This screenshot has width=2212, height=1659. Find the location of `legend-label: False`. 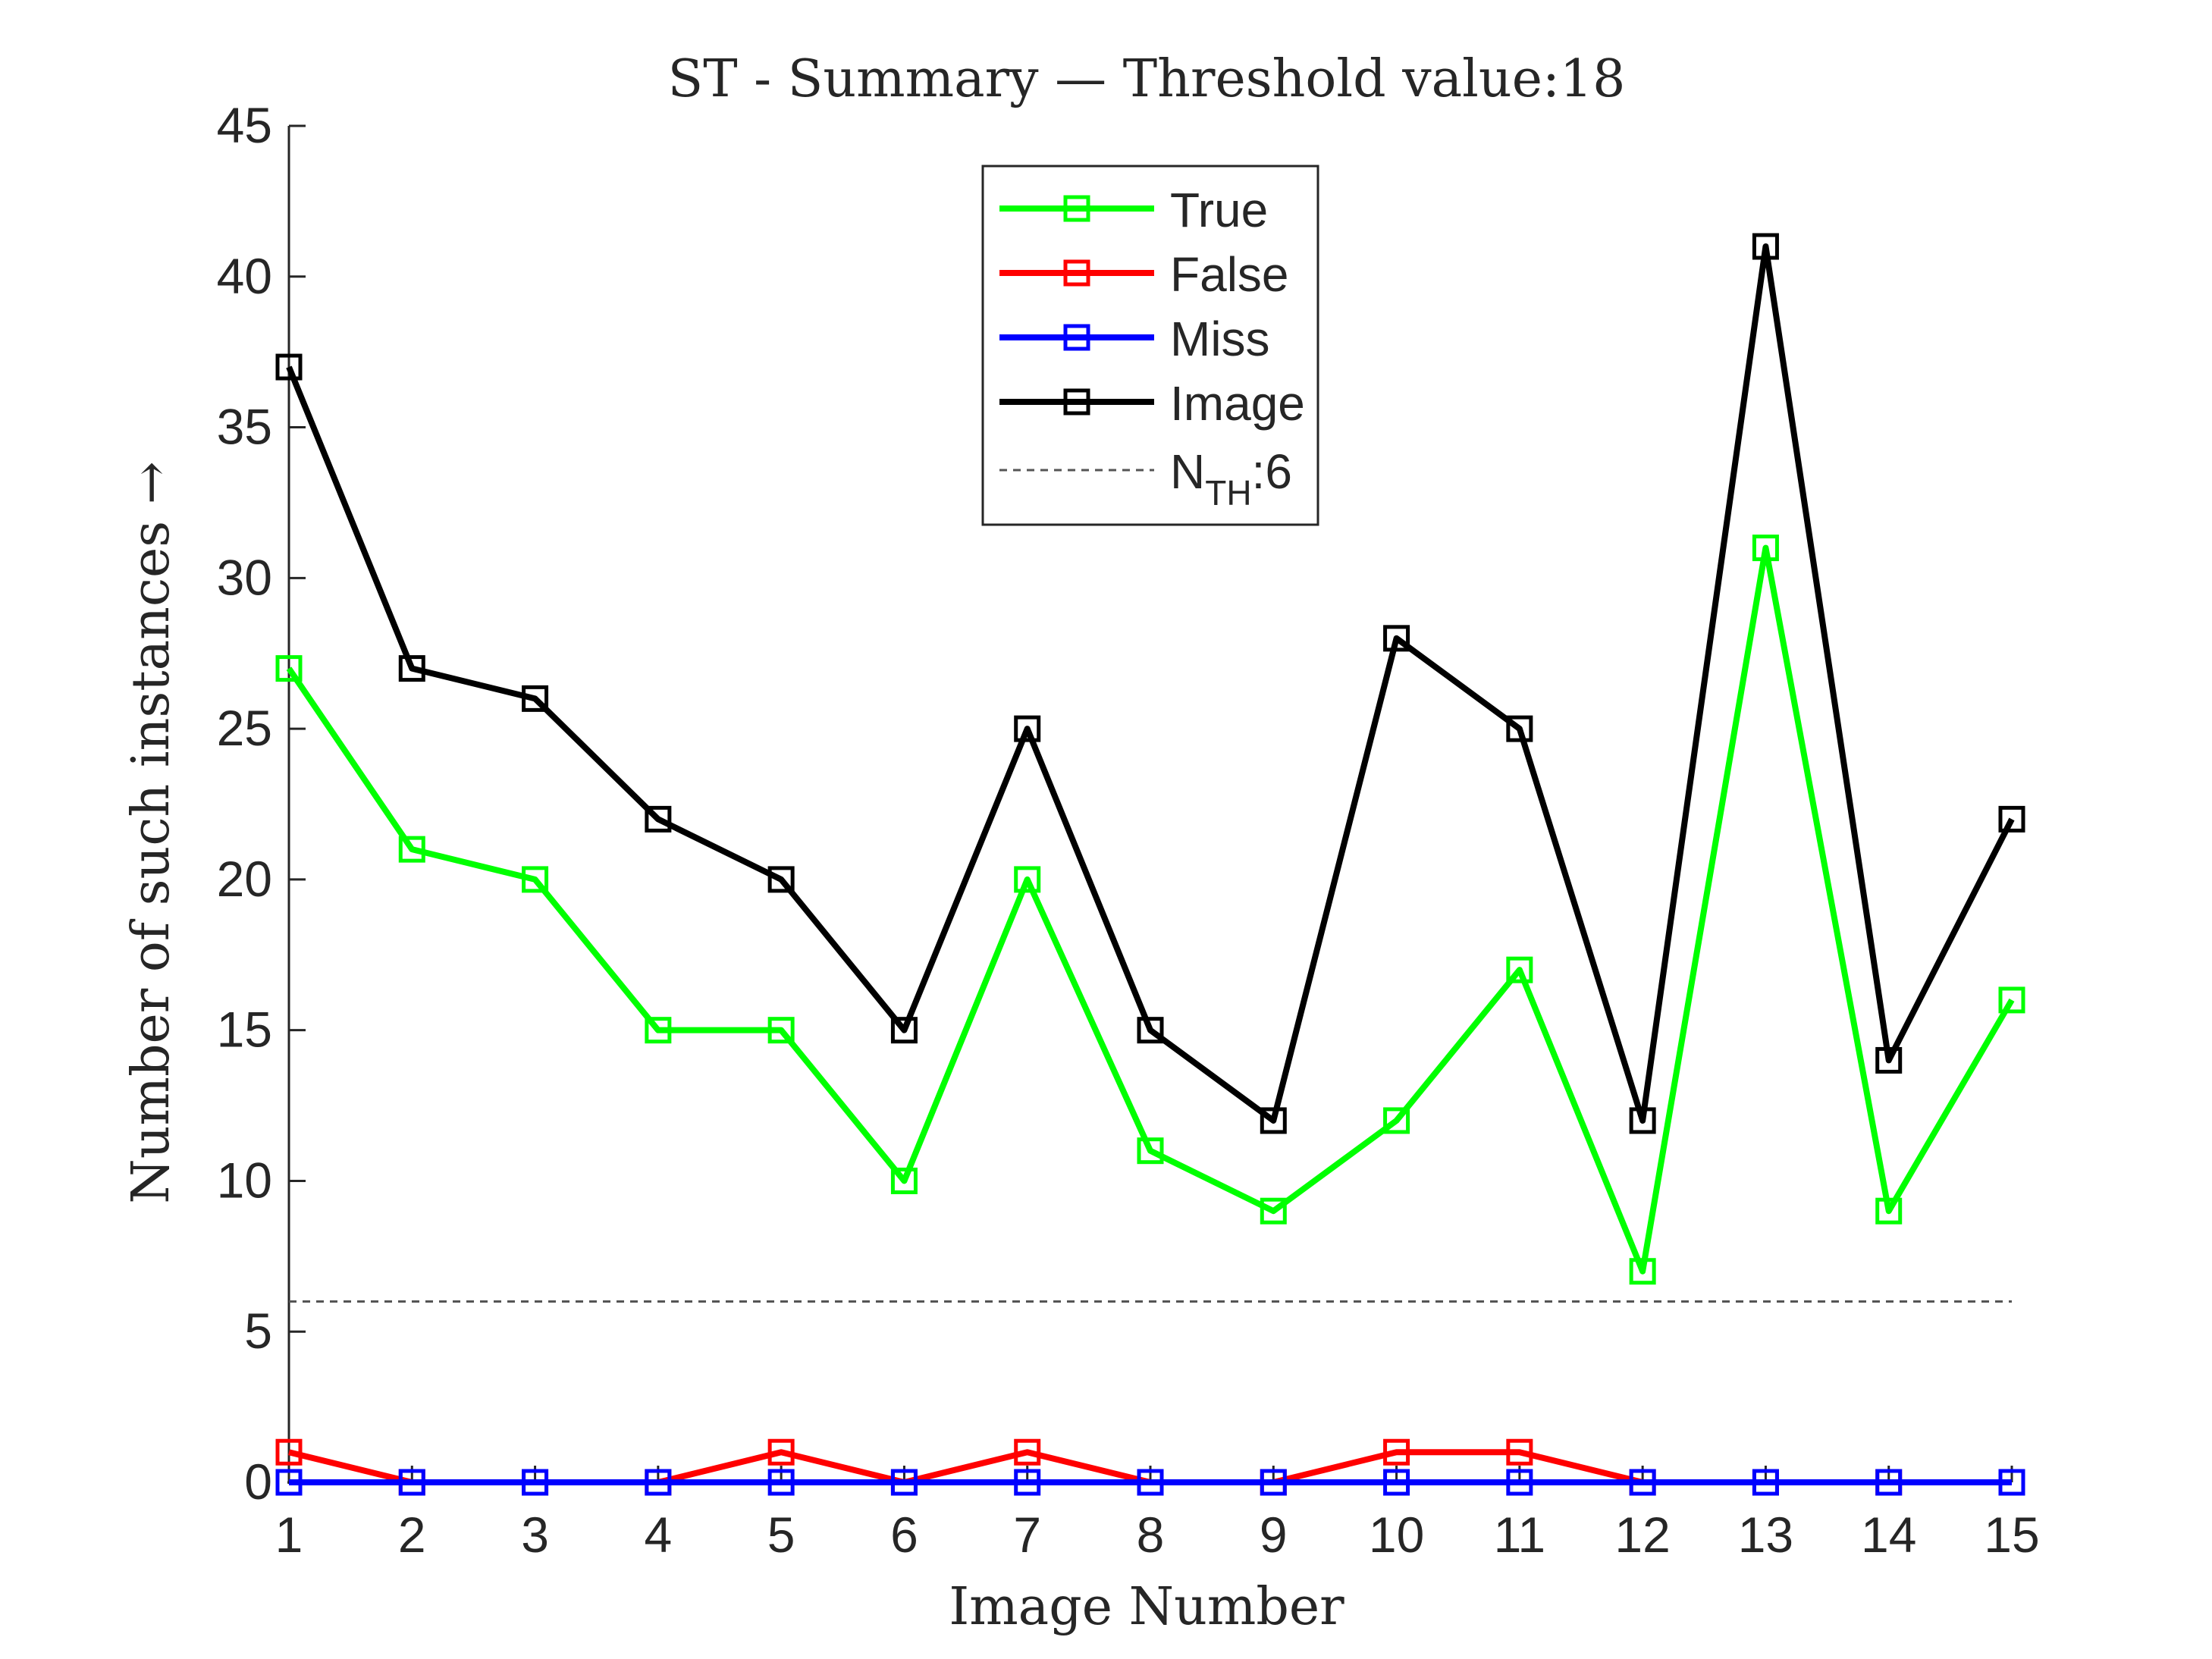

legend-label: False is located at coordinates (1229, 274).